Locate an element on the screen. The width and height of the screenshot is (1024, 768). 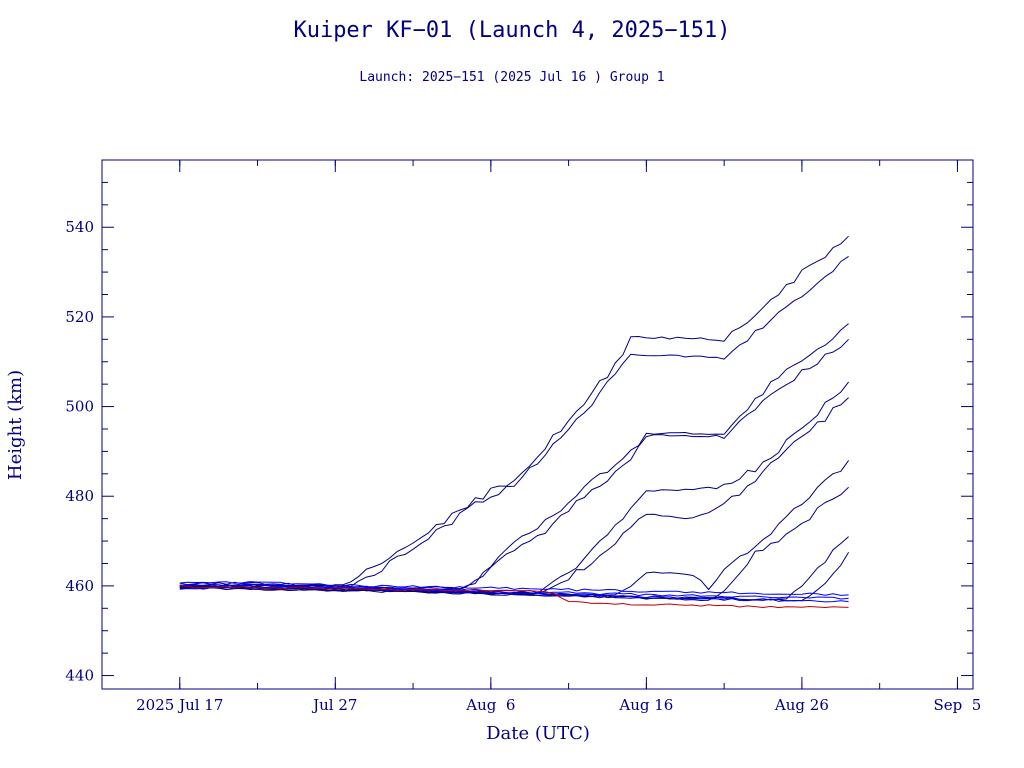
y-tick-label: 520 is located at coordinates (79, 317).